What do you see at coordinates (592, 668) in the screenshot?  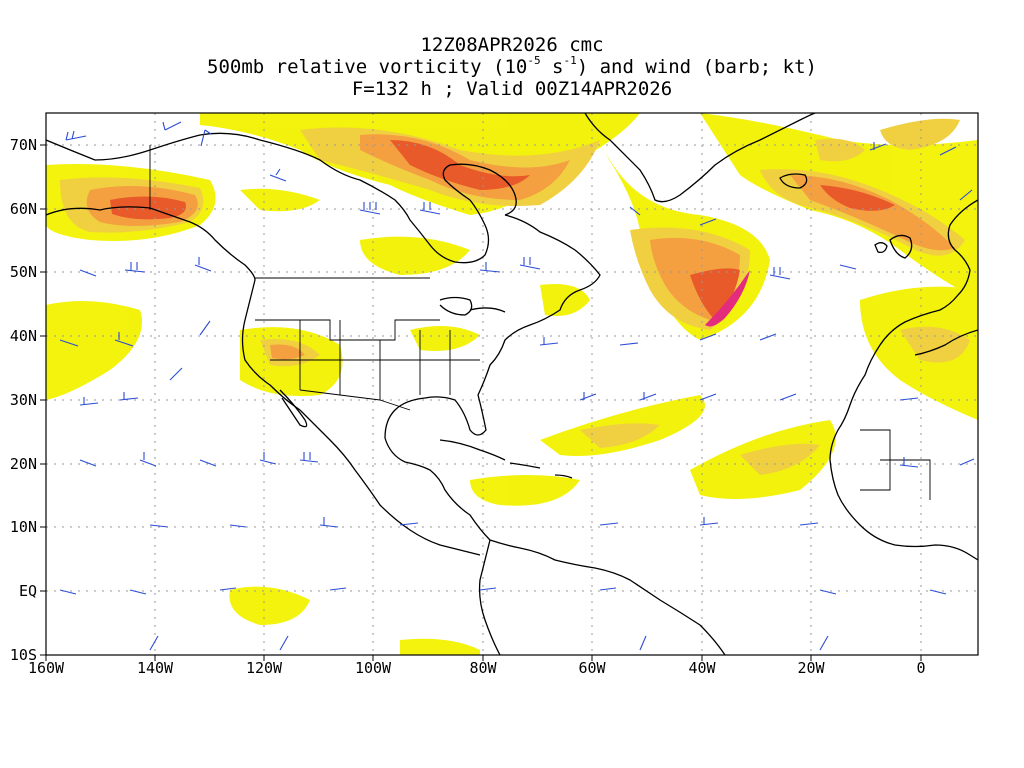 I see `lon-label-60w: 60W` at bounding box center [592, 668].